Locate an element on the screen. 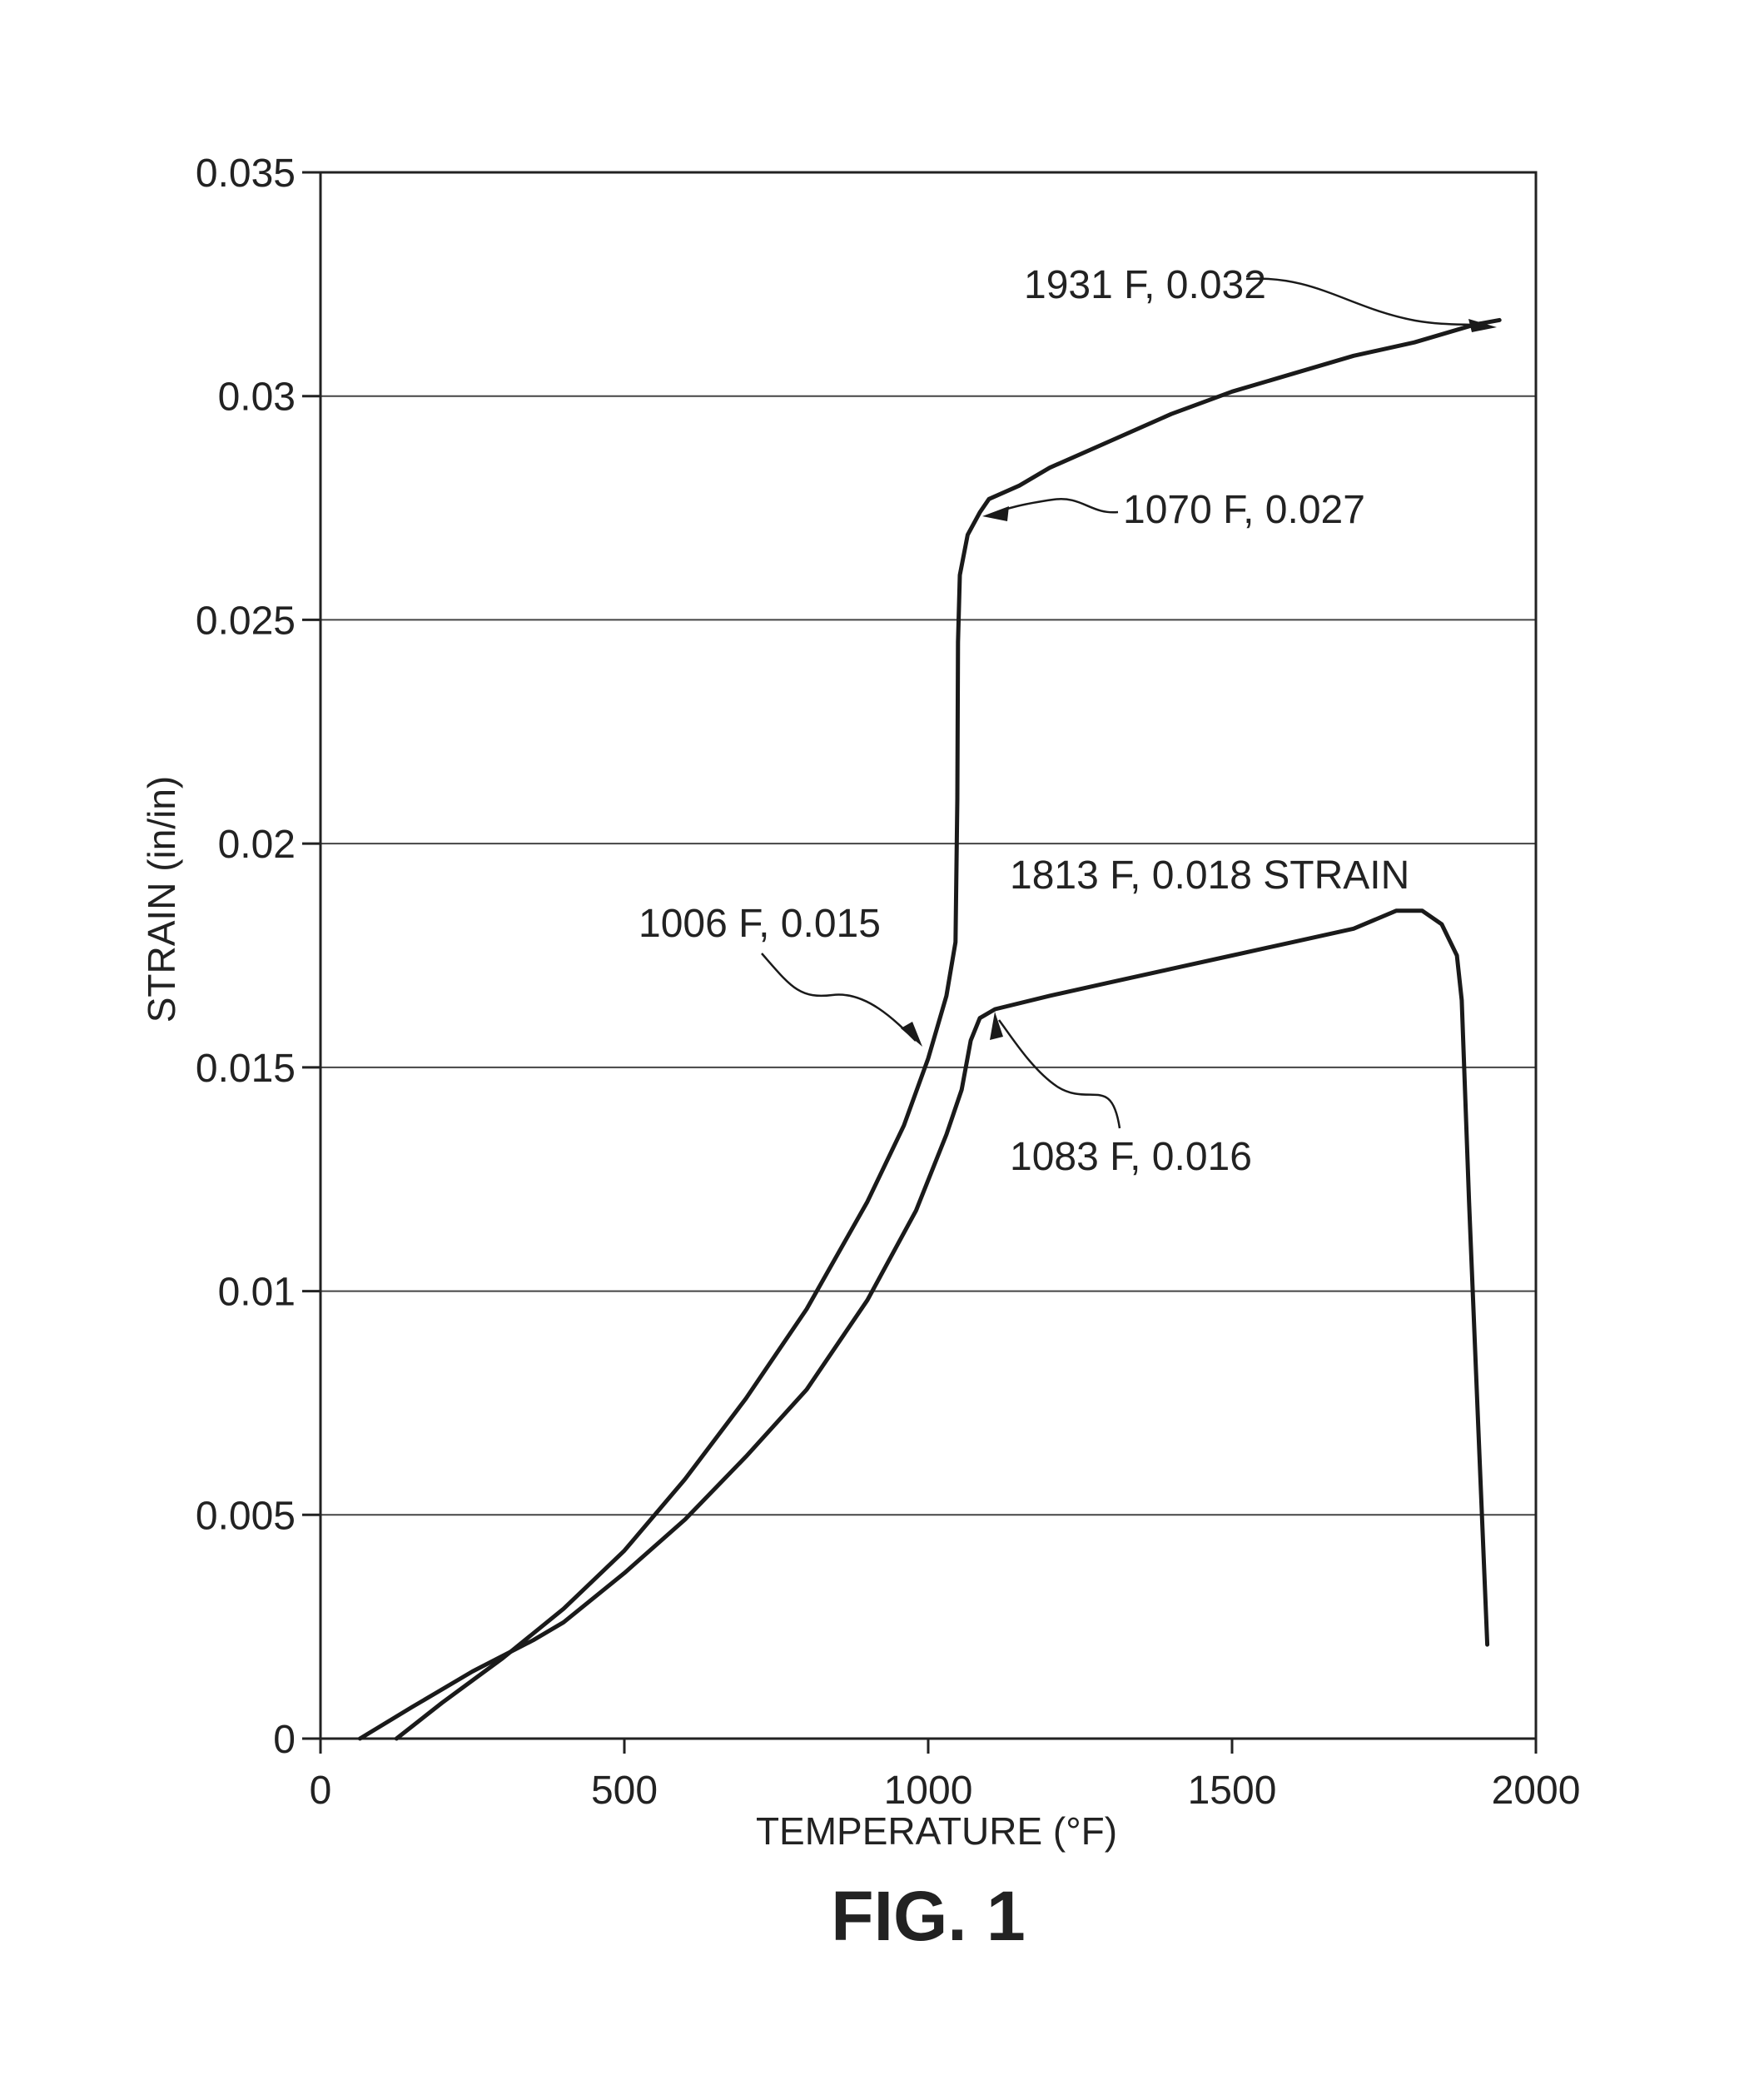 The image size is (1764, 2075). annotation-label: 1070 F, 0.027 is located at coordinates (1244, 510).